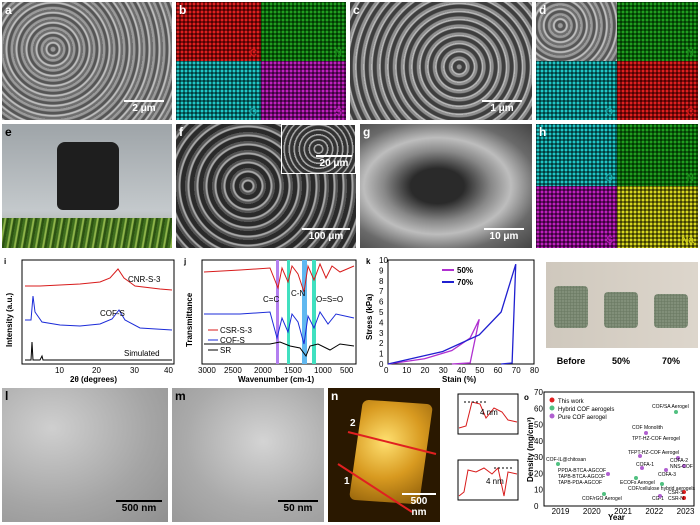 The image size is (700, 525). I want to click on panel-label-k: k, so click(368, 261).